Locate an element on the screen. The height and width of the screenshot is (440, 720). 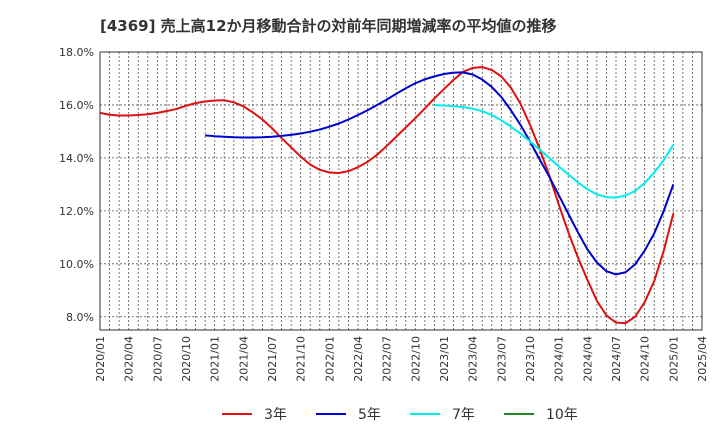
x-tick-label: 2023/04 is located at coordinates (473, 359).